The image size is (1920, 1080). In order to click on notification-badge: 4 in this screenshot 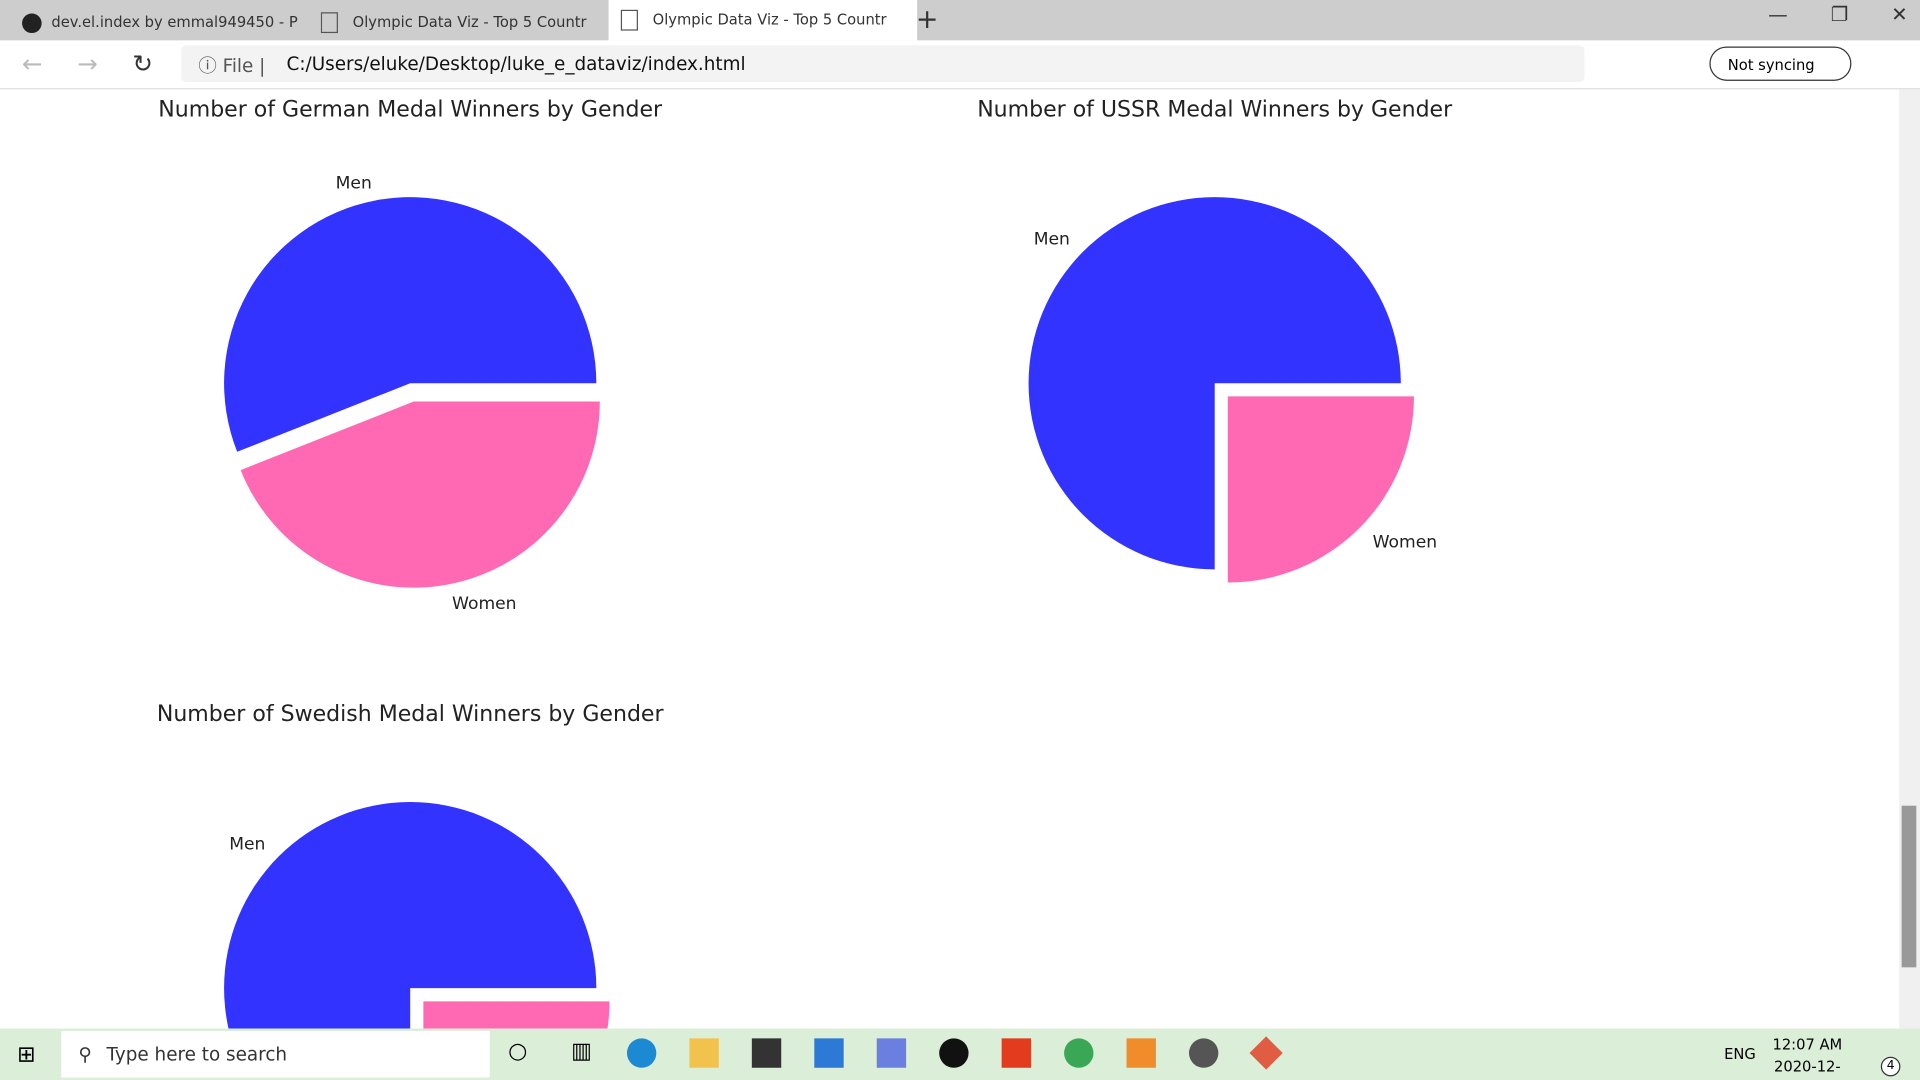, I will do `click(1890, 1066)`.